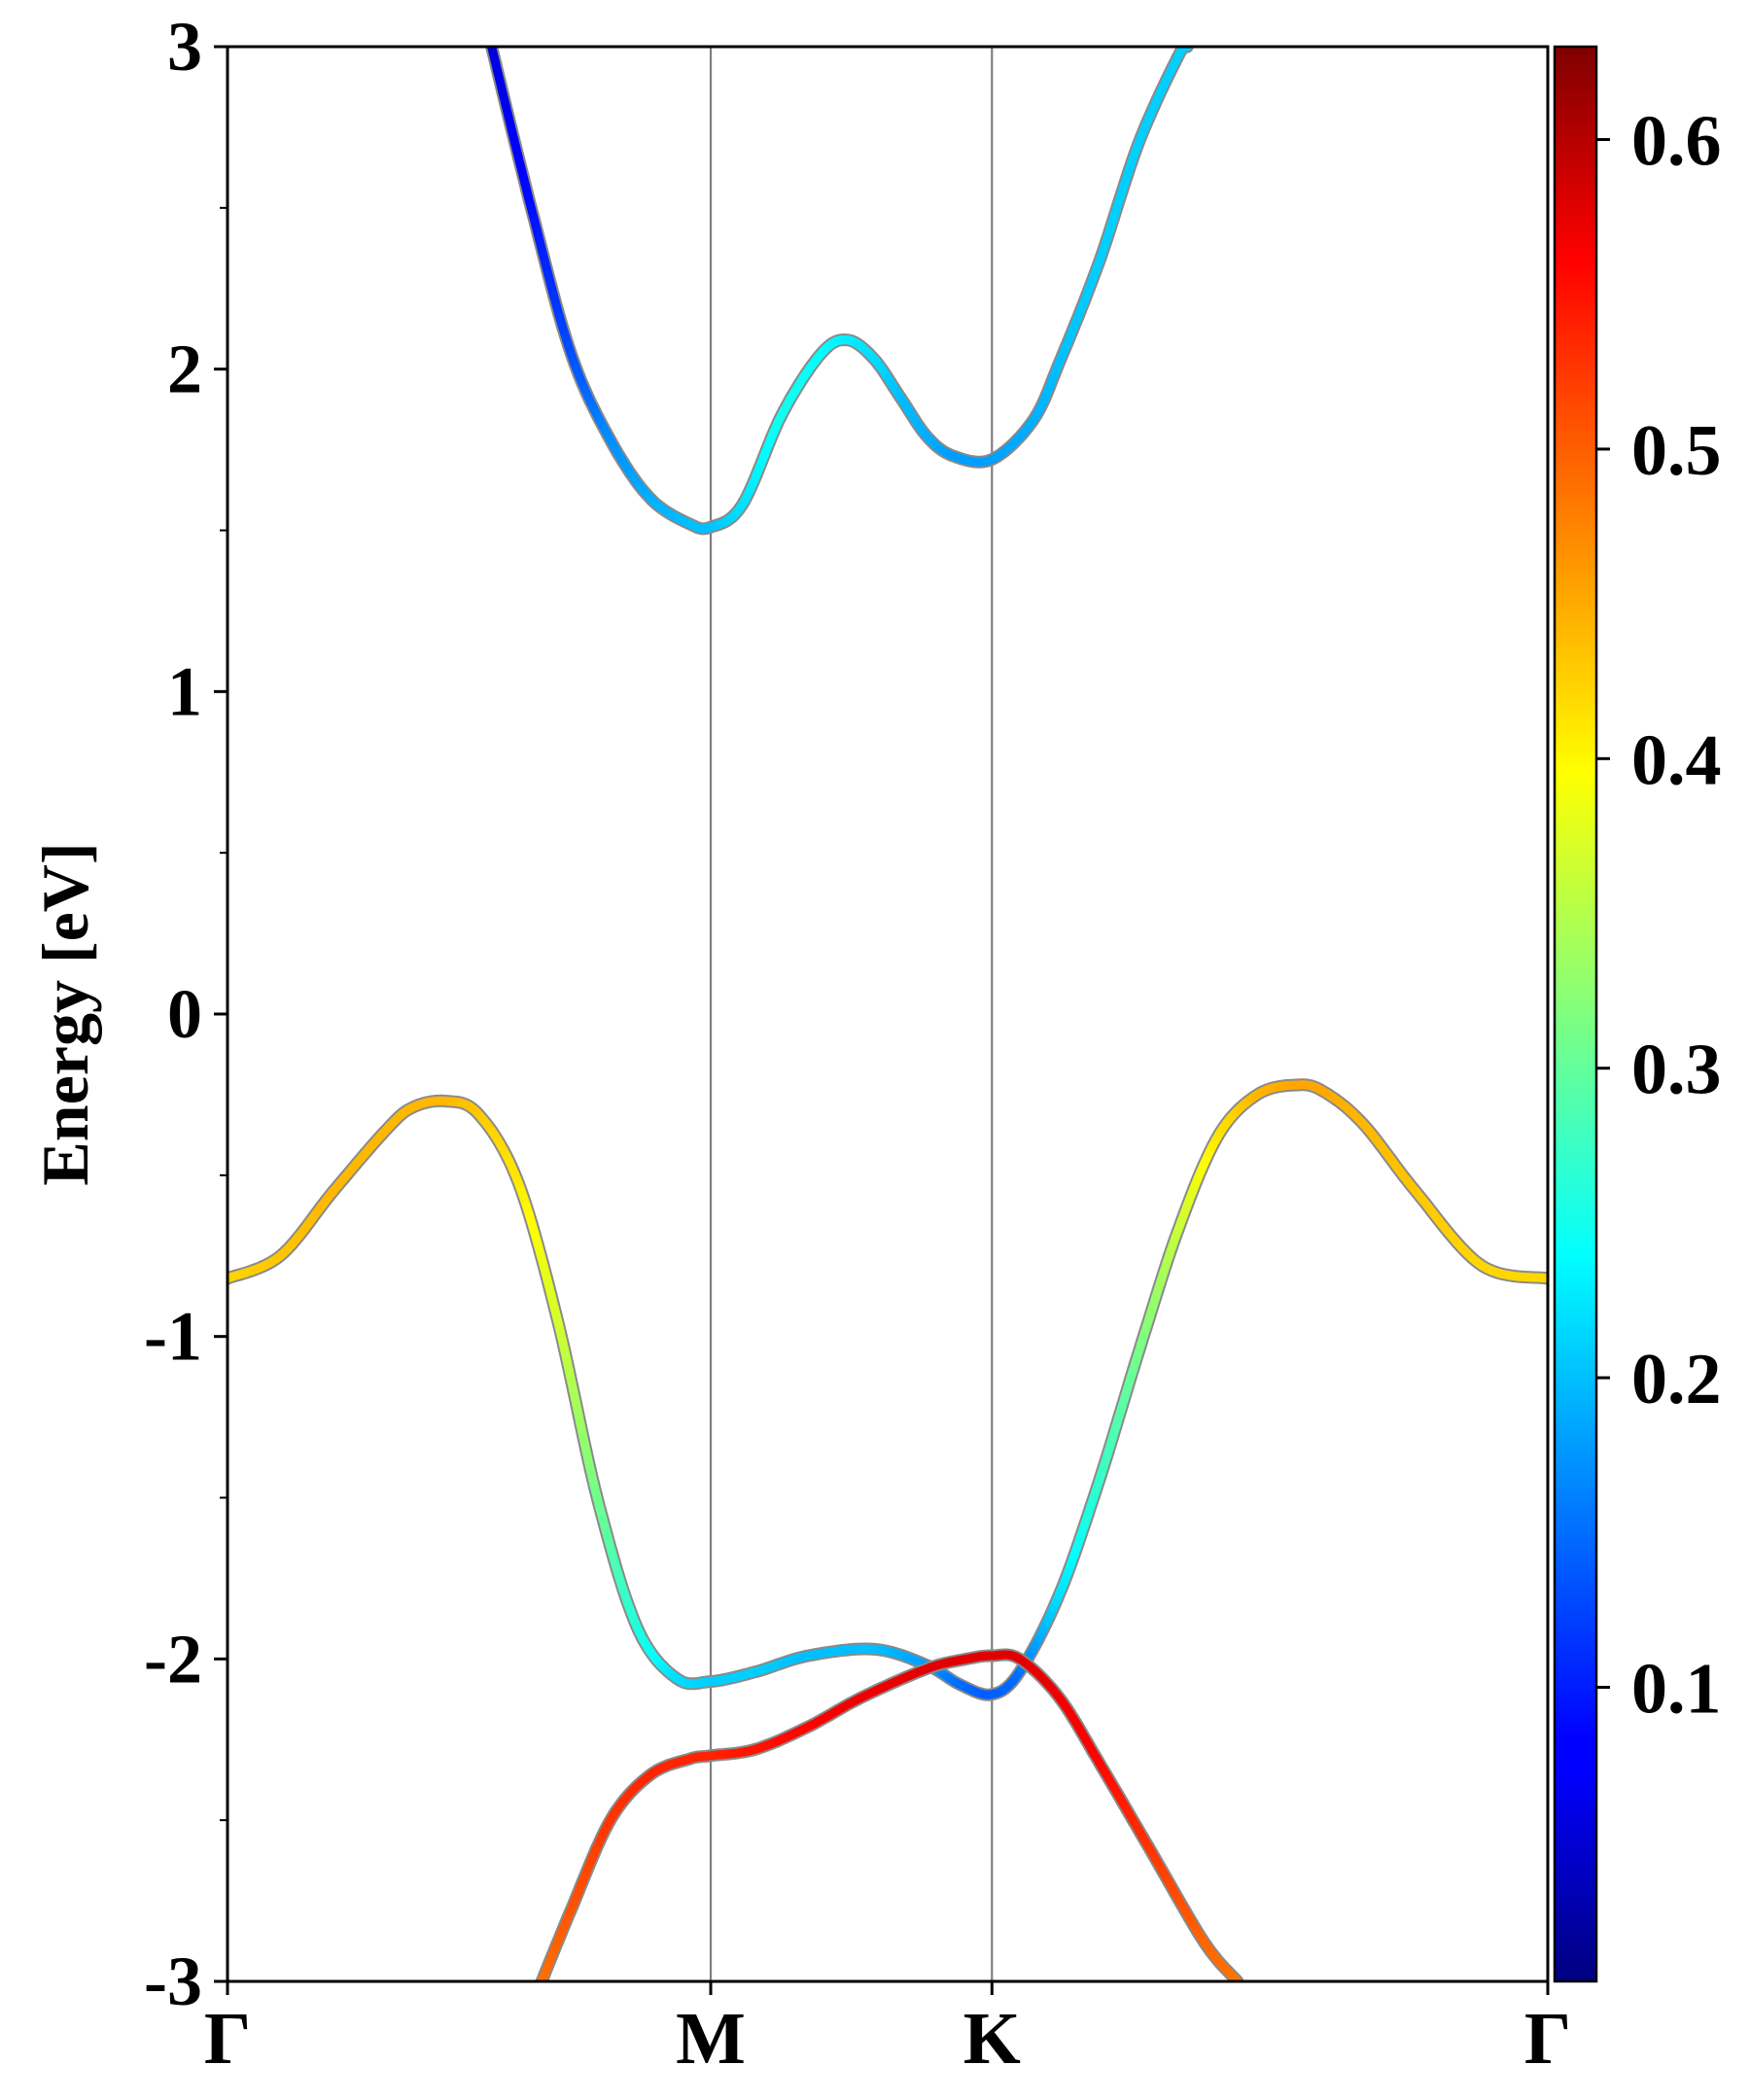  What do you see at coordinates (1575, 1014) in the screenshot?
I see `colorbar` at bounding box center [1575, 1014].